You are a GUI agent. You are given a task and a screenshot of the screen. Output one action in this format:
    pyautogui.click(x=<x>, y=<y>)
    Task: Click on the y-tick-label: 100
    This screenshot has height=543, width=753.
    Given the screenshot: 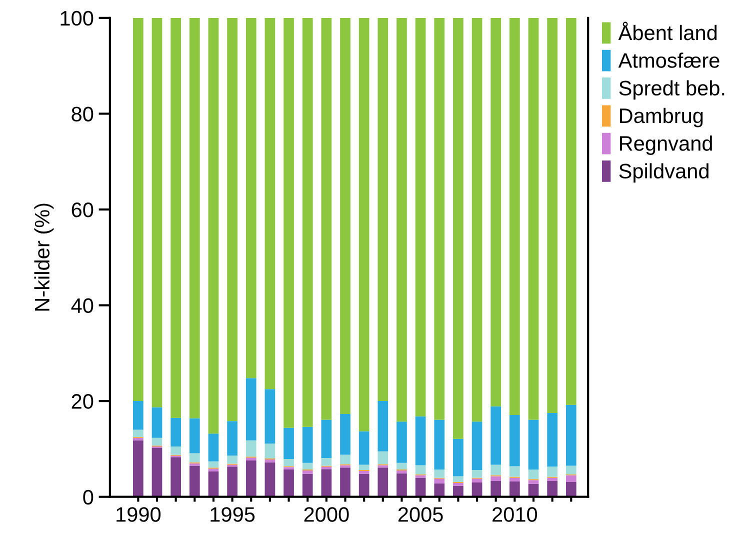 What is the action you would take?
    pyautogui.click(x=77, y=18)
    